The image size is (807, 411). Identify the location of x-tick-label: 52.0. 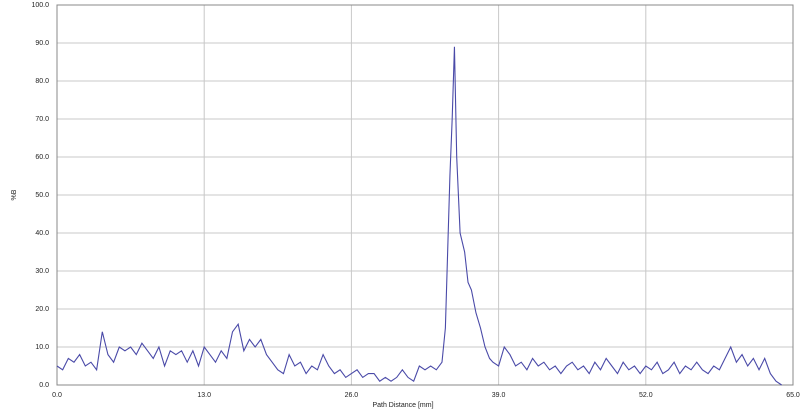
(646, 395).